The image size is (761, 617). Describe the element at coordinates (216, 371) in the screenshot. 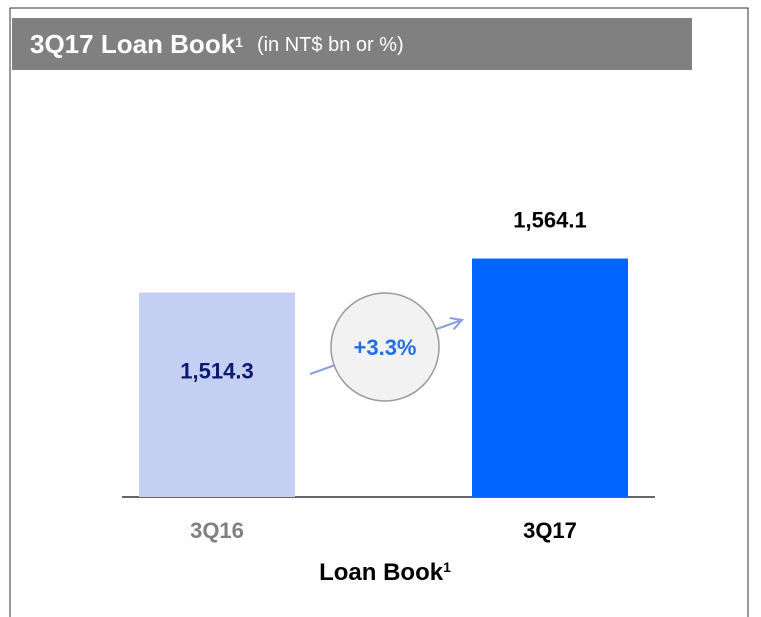

I see `value-label: 1,514.3` at that location.